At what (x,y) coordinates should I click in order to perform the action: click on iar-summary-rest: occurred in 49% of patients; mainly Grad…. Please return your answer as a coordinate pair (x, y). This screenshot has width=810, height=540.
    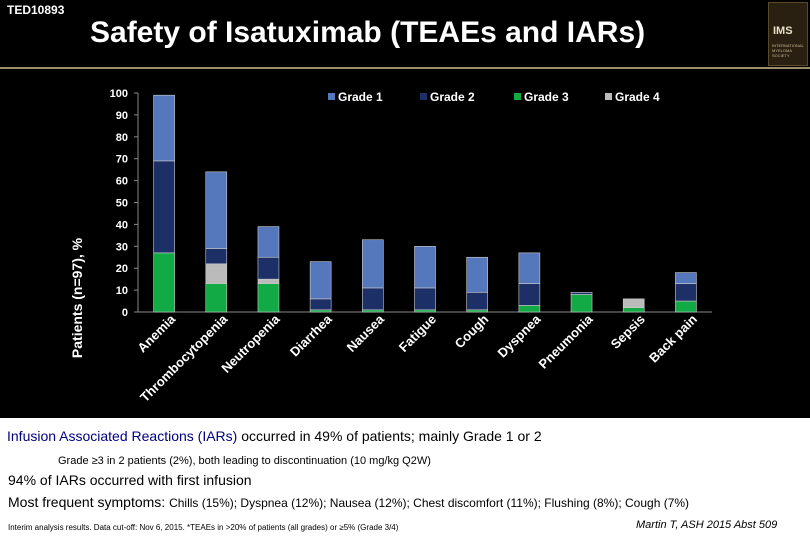
    Looking at the image, I should click on (389, 436).